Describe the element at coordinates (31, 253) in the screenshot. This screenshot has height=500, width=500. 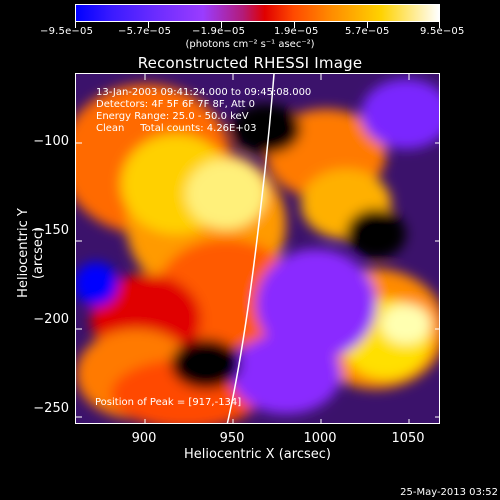
I see `y-axis-label: Heliocentric Y (arcsec)` at that location.